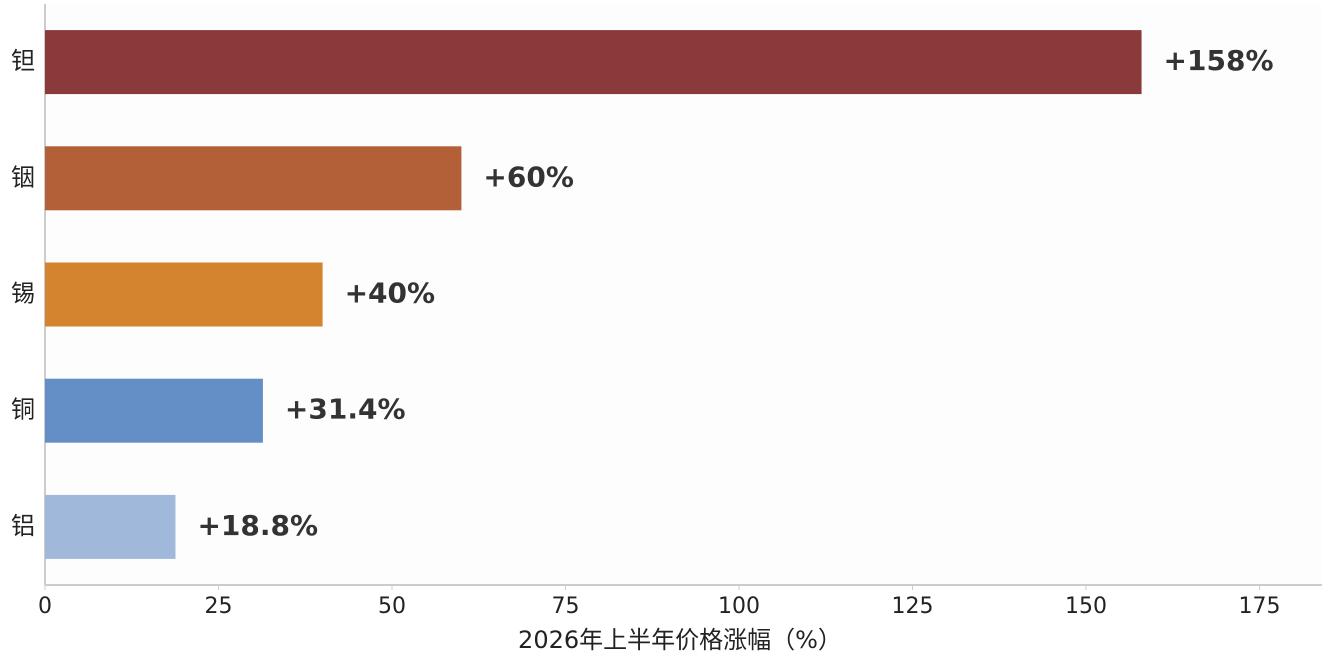  What do you see at coordinates (23, 177) in the screenshot?
I see `category-label: 铟` at bounding box center [23, 177].